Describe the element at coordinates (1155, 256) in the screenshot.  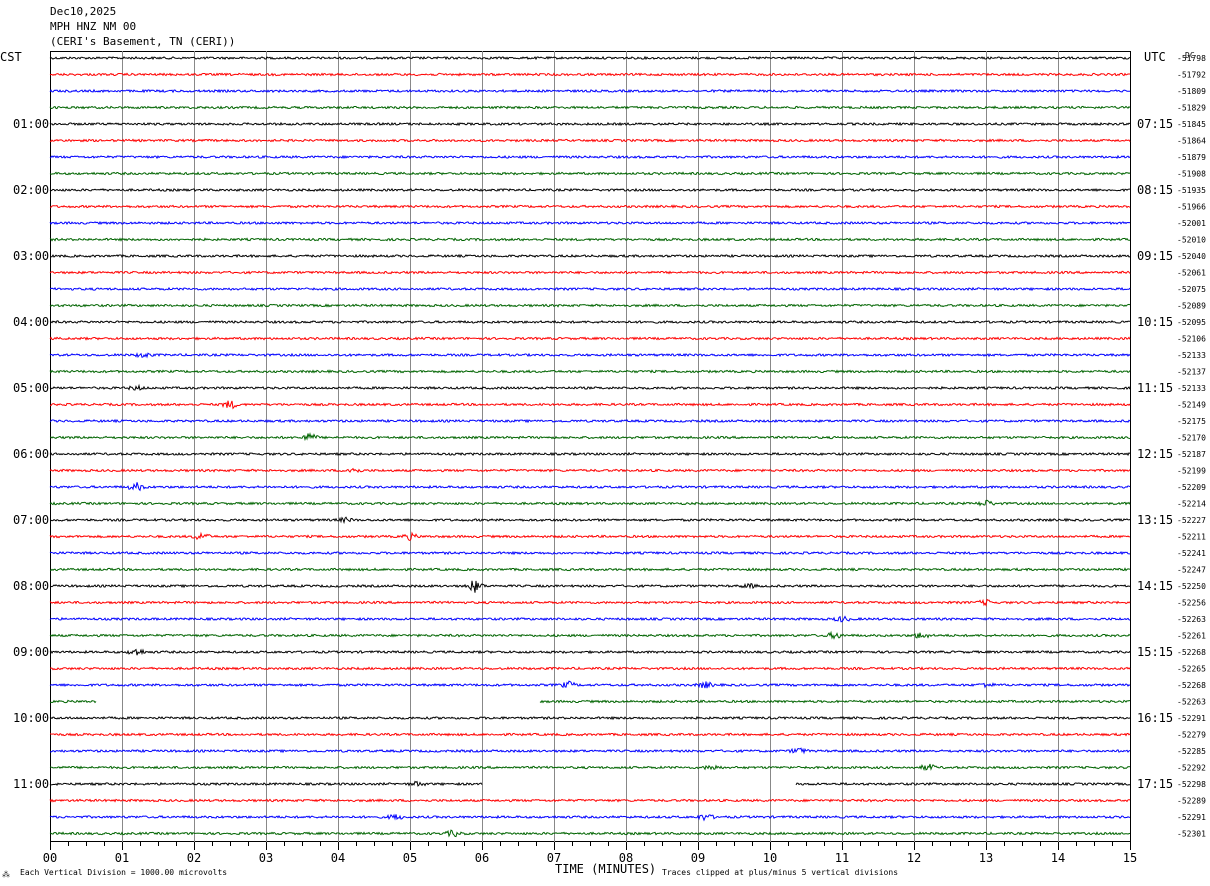
I see `right-hour-label: 09:15` at that location.